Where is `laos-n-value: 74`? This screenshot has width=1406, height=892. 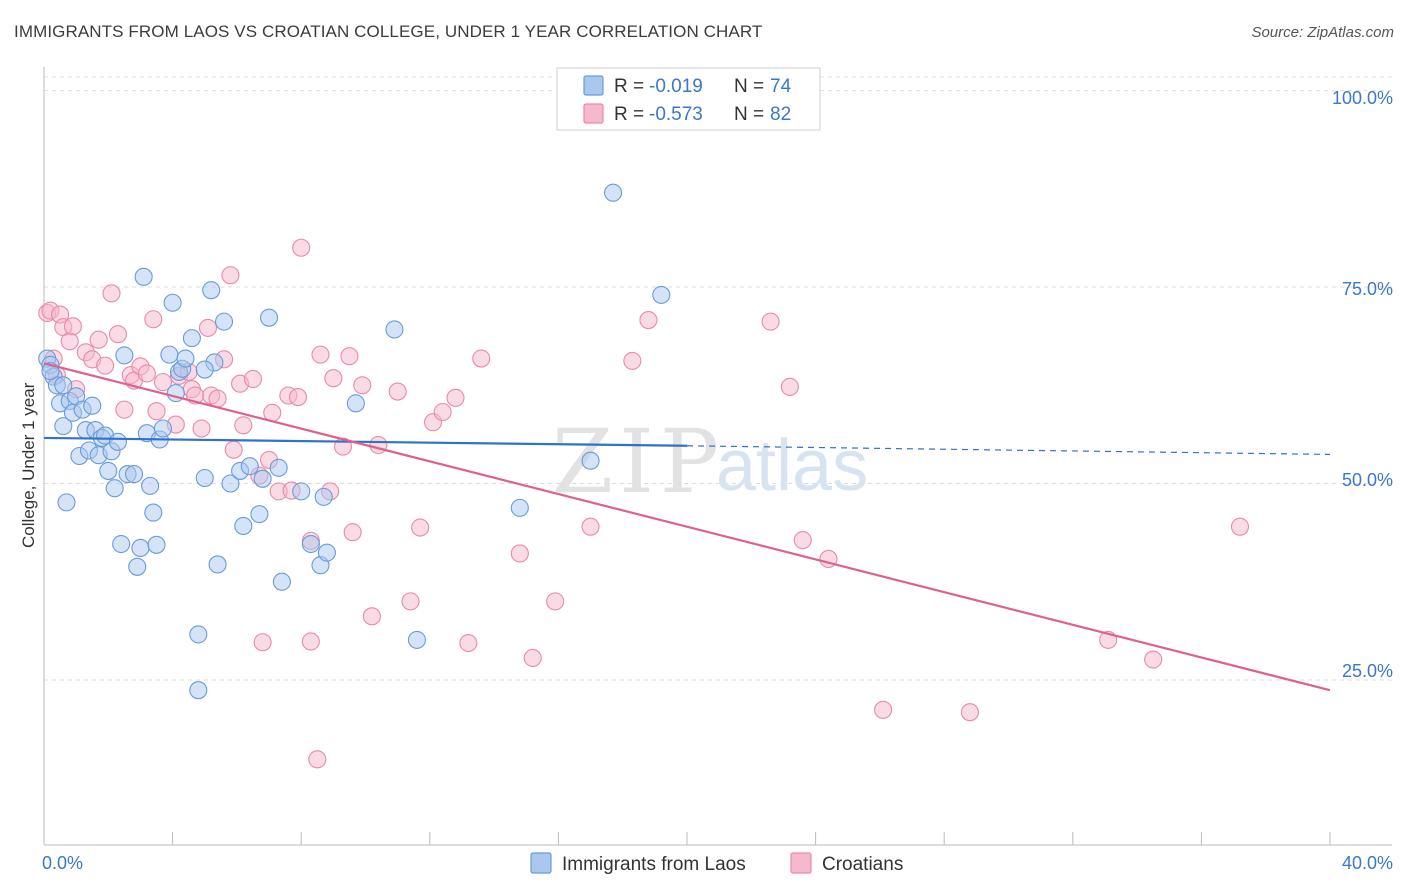 laos-n-value: 74 is located at coordinates (781, 86).